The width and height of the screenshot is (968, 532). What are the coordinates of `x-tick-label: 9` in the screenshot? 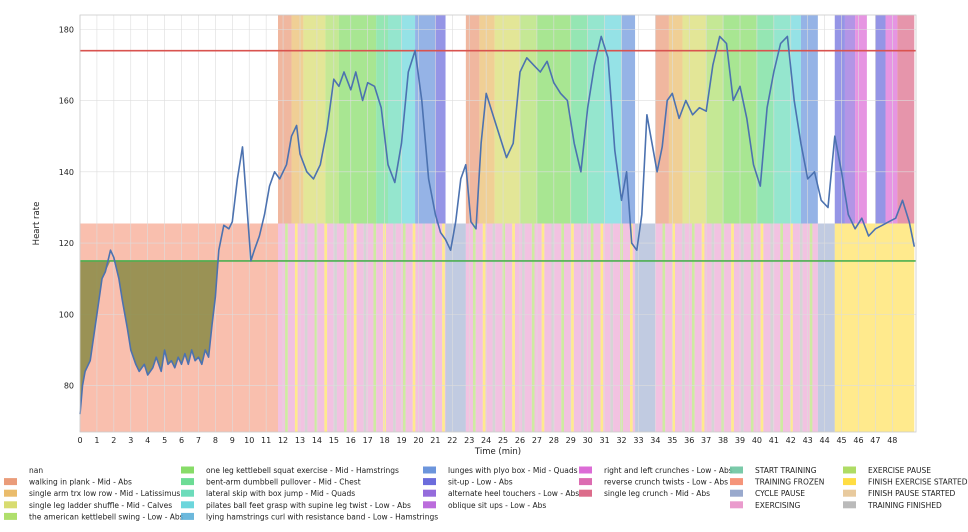 It's located at (232, 440).